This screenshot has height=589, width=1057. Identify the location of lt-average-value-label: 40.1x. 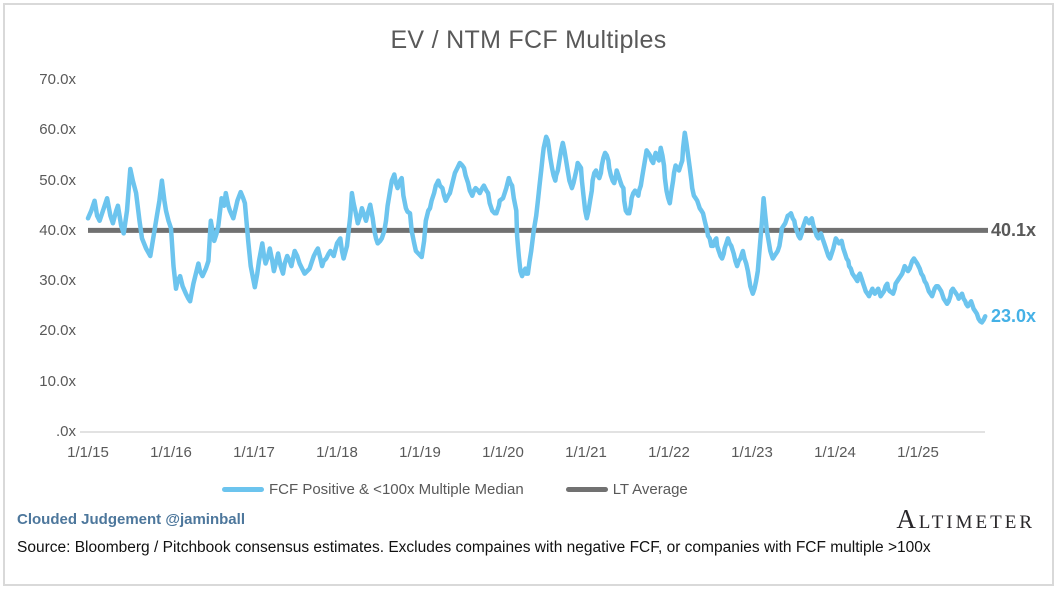
(1014, 230).